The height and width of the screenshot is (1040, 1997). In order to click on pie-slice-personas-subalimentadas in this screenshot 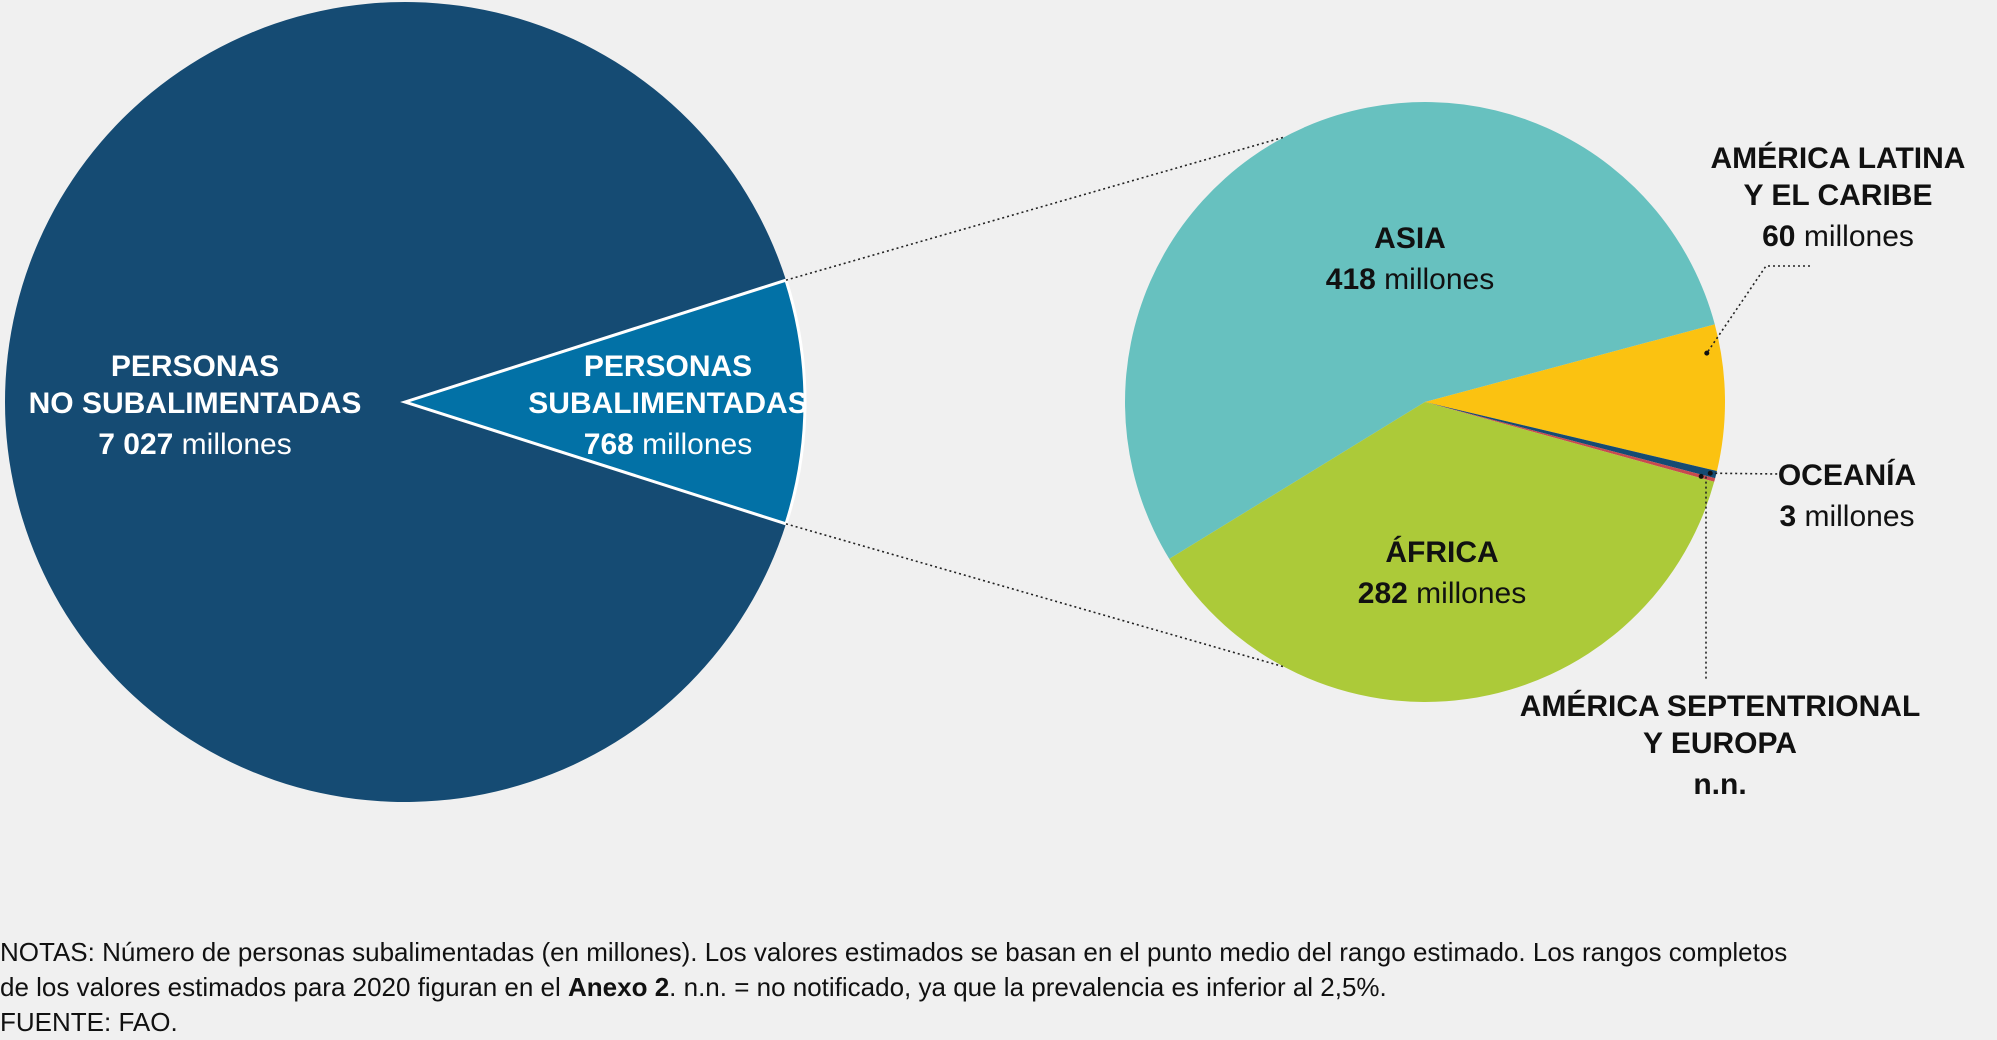, I will do `click(603, 402)`.